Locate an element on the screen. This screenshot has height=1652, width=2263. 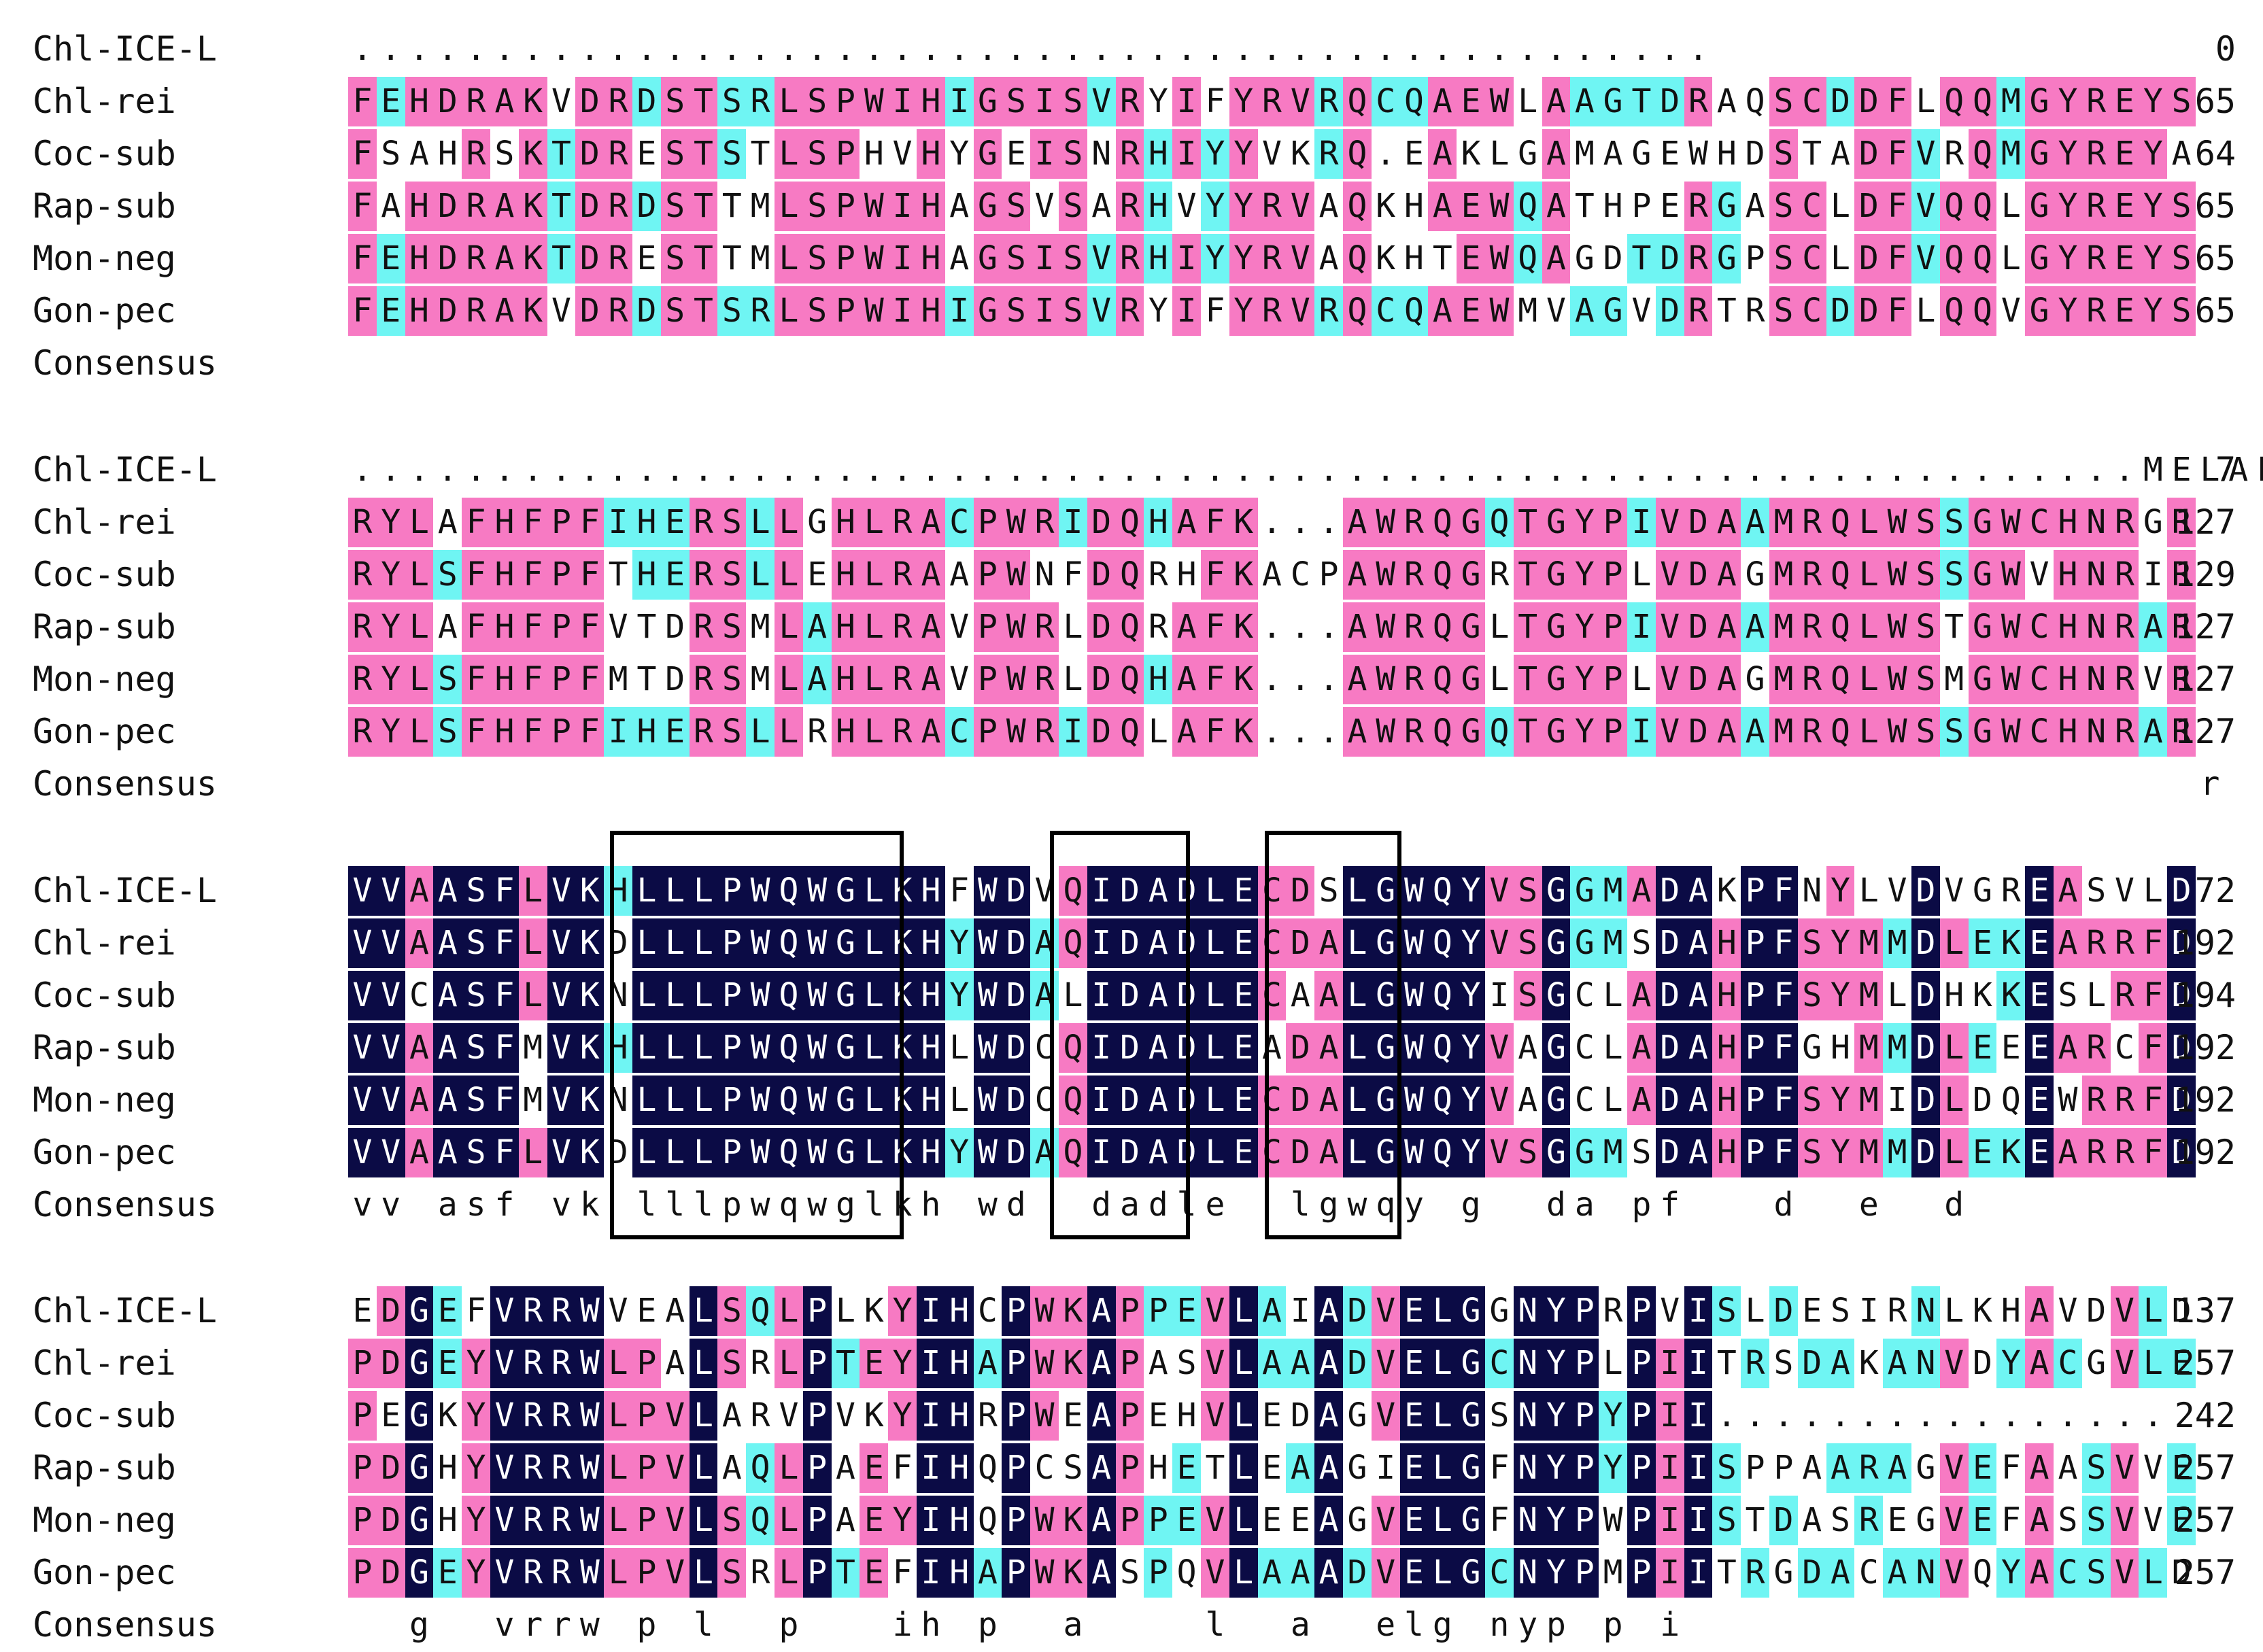
residue-count: 137 is located at coordinates (2205, 1310).